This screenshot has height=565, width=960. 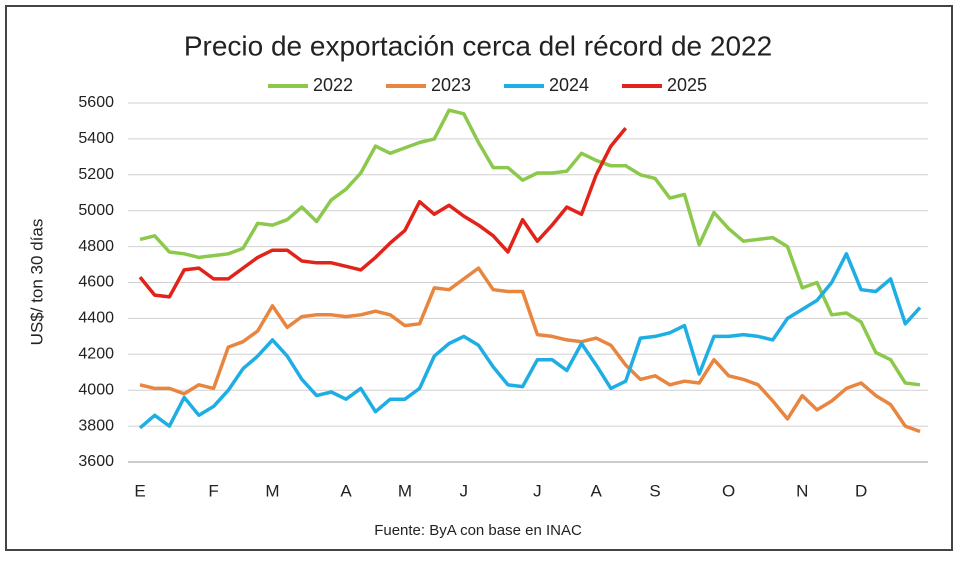 What do you see at coordinates (569, 85) in the screenshot?
I see `legend-label: 2024` at bounding box center [569, 85].